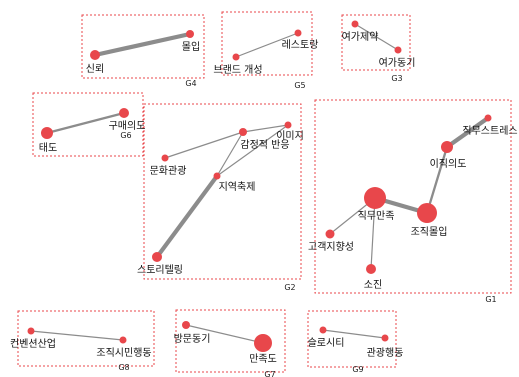 The image size is (519, 377). What do you see at coordinates (447, 147) in the screenshot?
I see `node-turnover` at bounding box center [447, 147].